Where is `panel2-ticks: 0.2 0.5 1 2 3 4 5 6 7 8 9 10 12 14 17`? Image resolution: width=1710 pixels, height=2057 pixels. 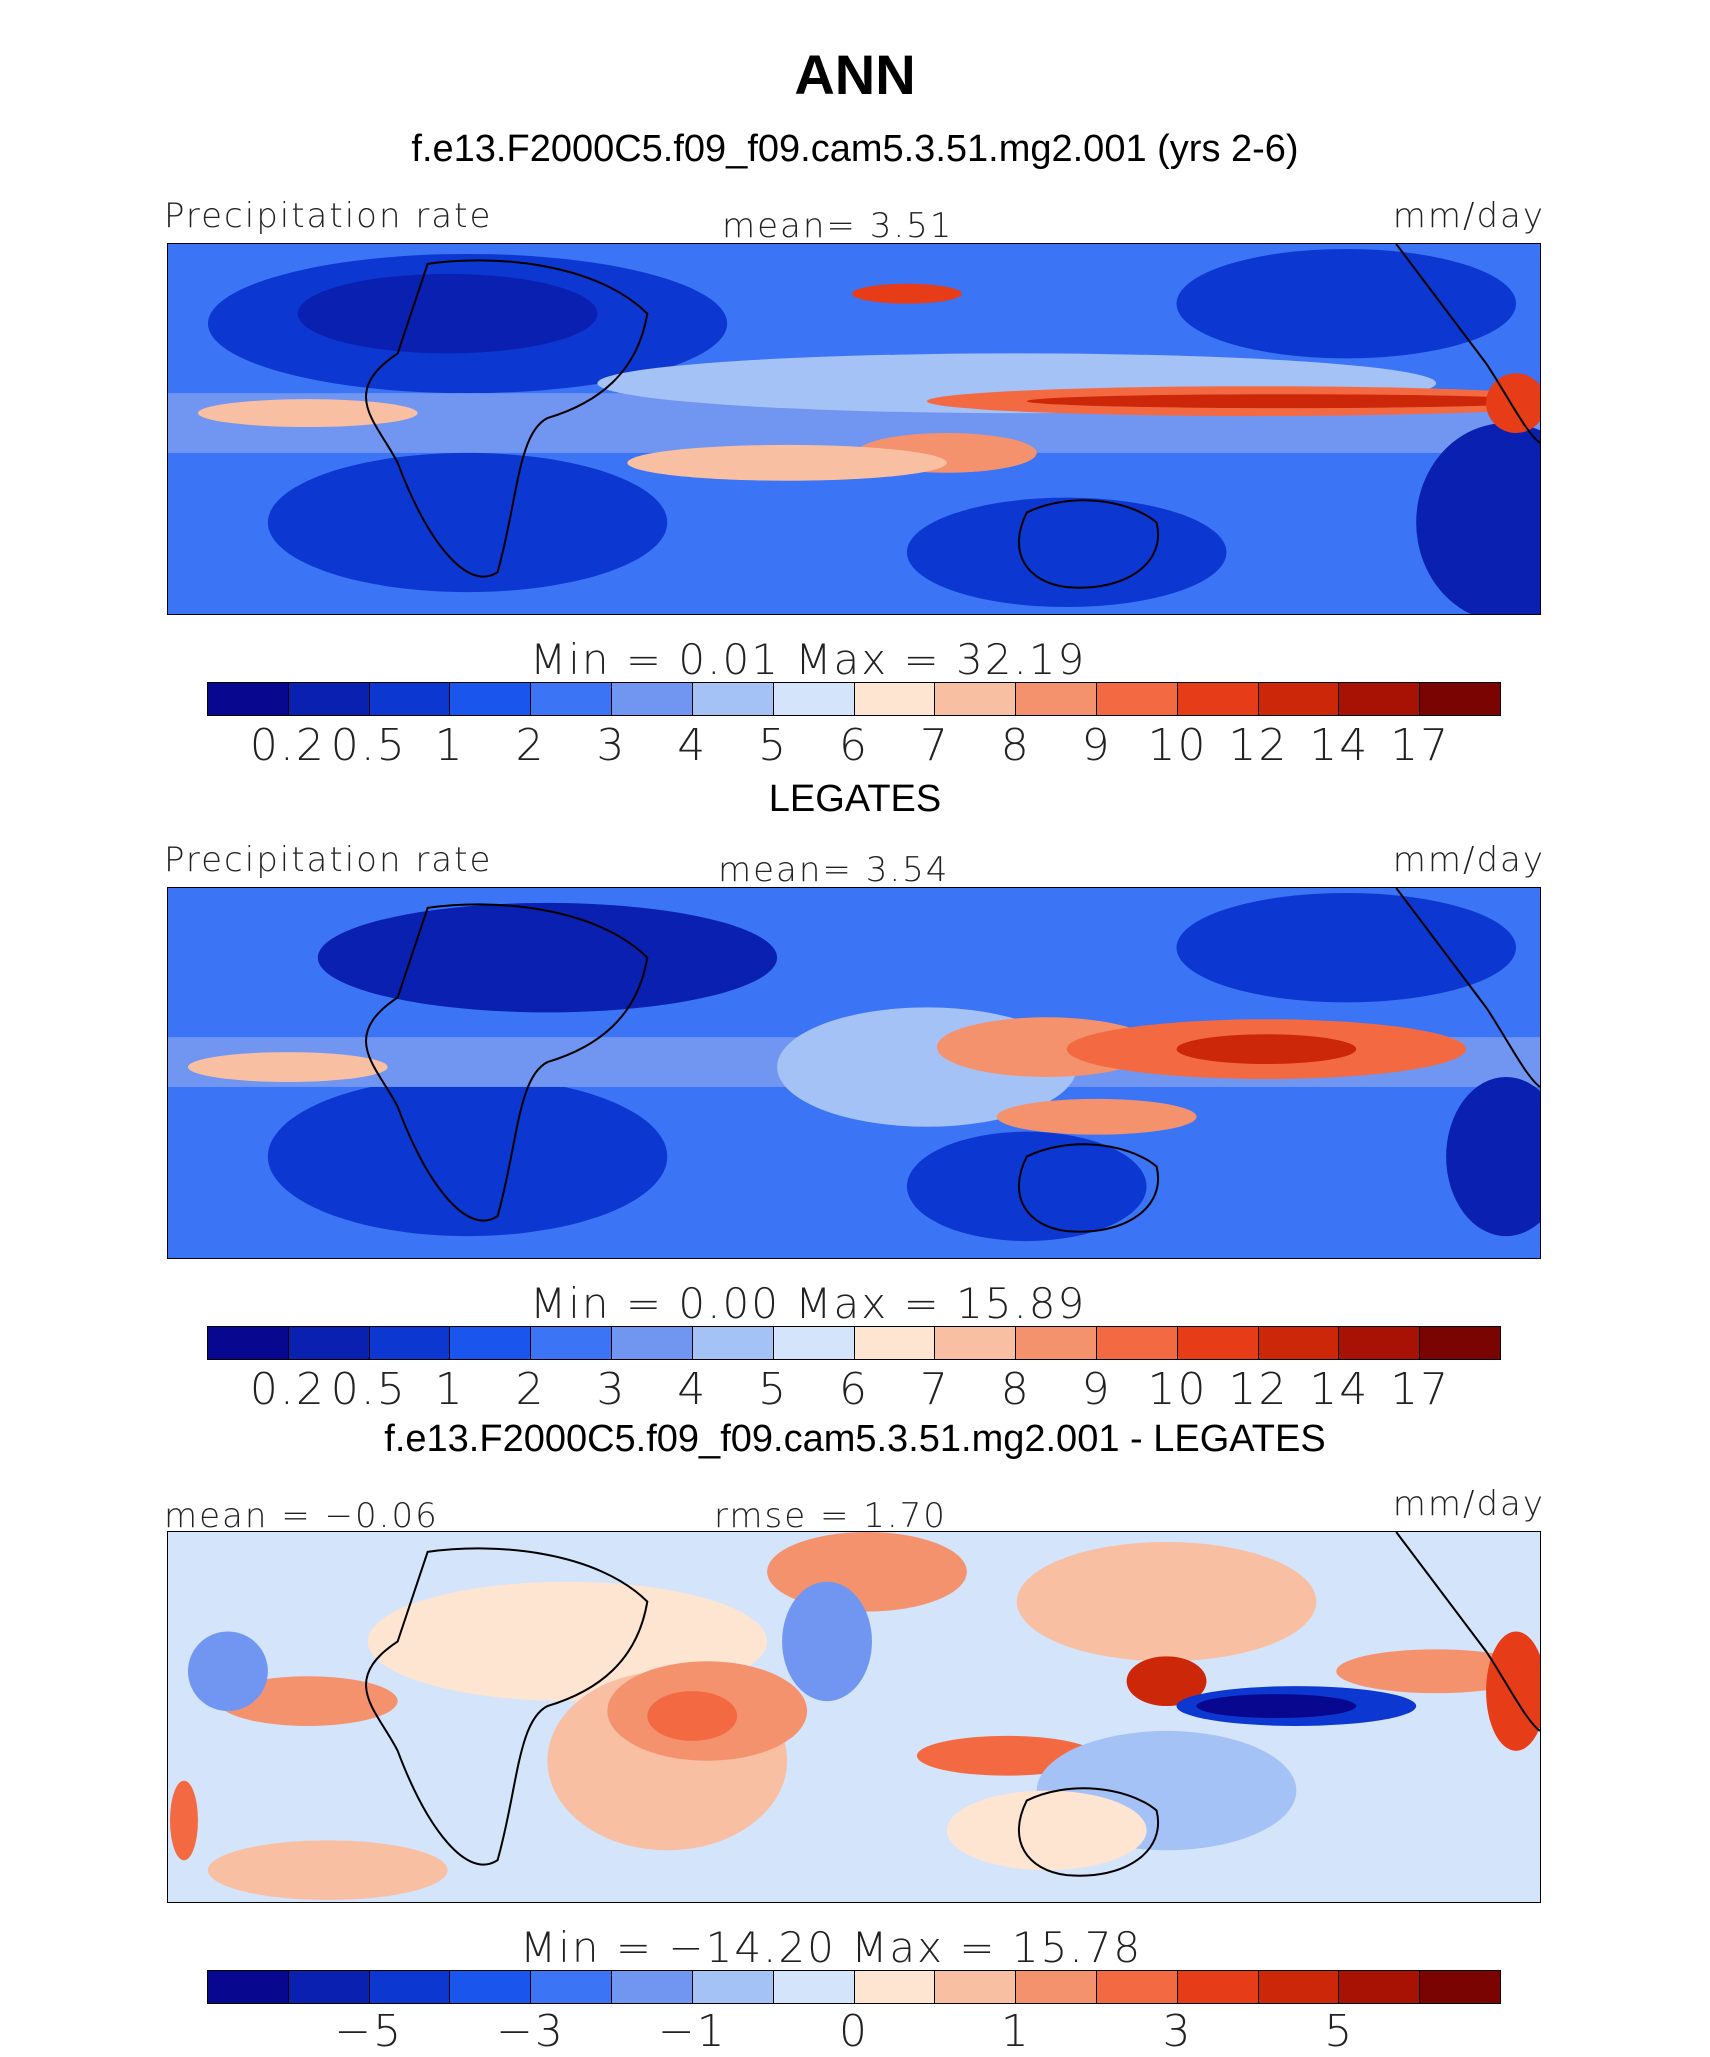
panel2-ticks: 0.2 0.5 1 2 3 4 5 6 7 8 9 10 12 14 17 is located at coordinates (855, 1389).